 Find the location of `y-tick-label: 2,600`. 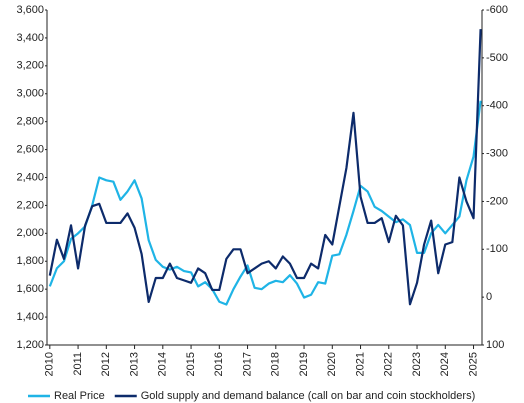

y-tick-label: 2,600 is located at coordinates (30, 149).